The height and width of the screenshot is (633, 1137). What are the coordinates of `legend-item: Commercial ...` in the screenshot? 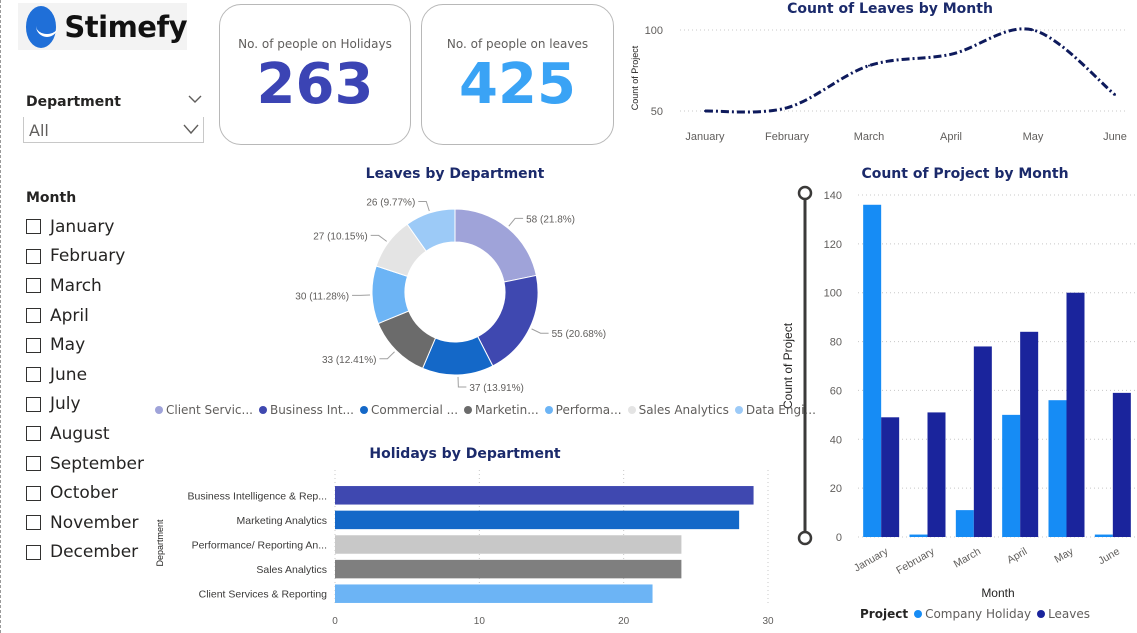 It's located at (409, 410).